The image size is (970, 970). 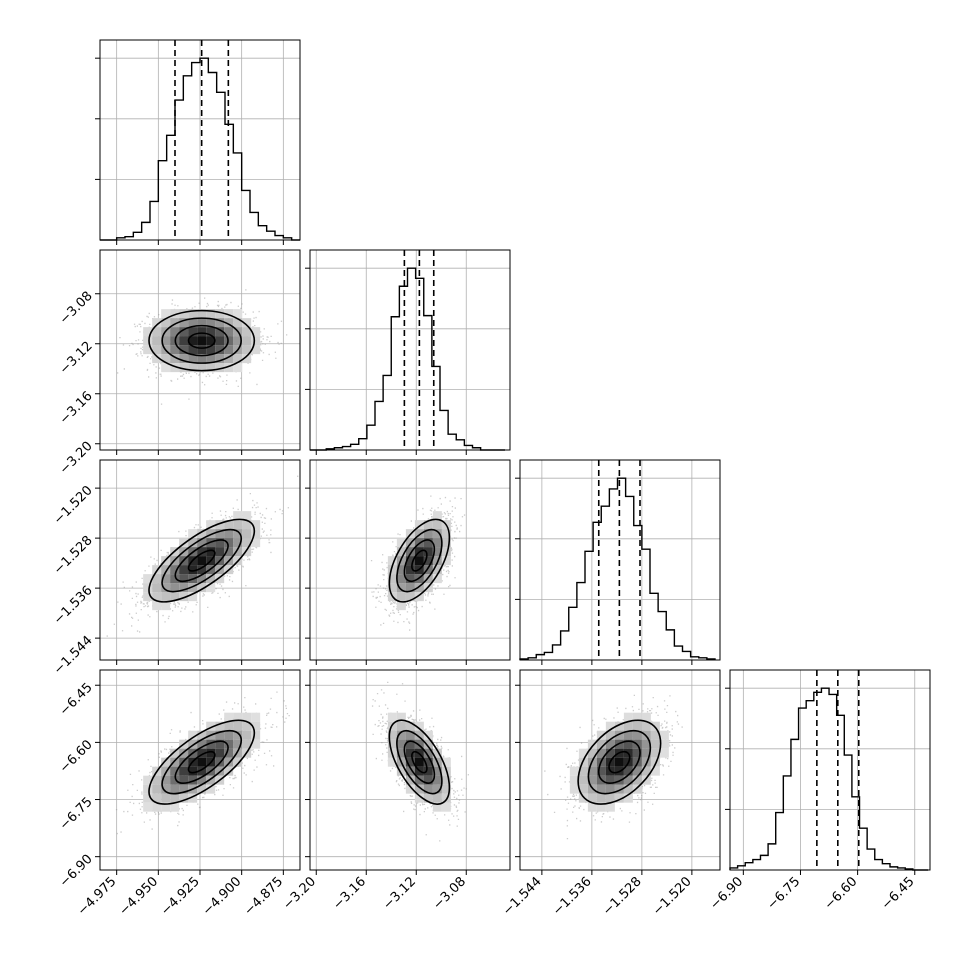 I want to click on y-tick-label: −6.75, so click(x=76, y=814).